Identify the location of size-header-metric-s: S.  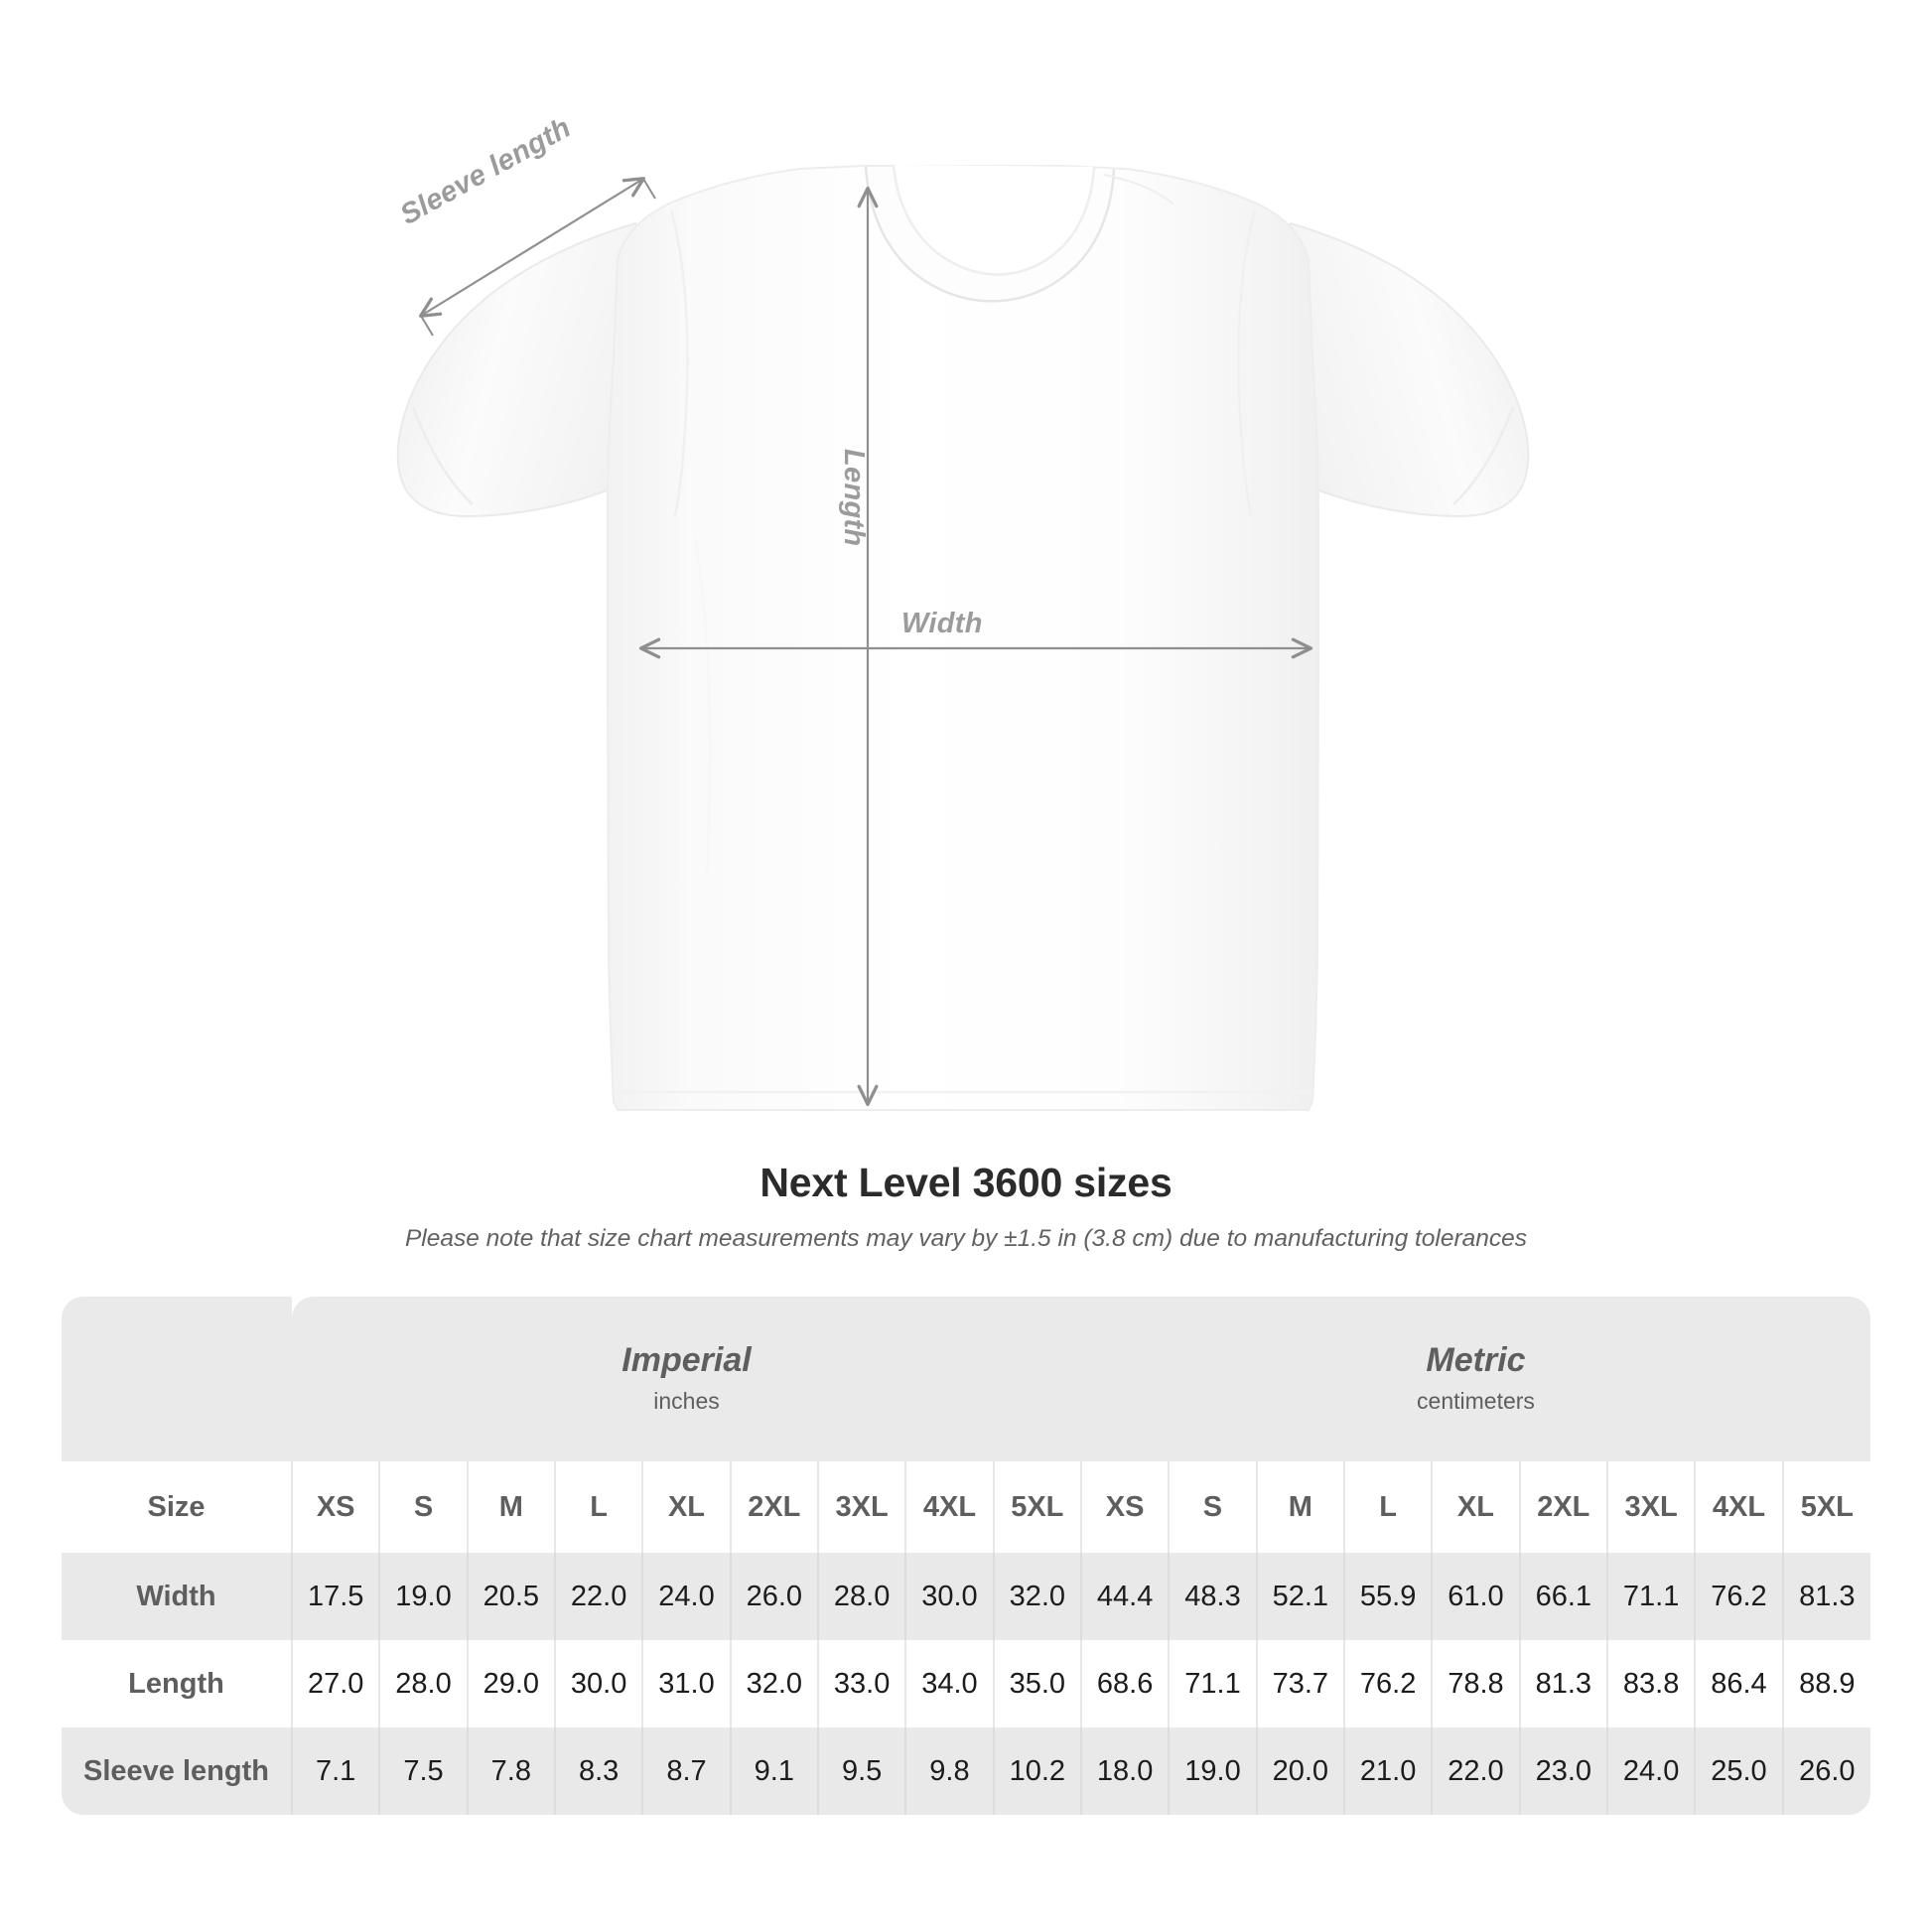
(1212, 1507).